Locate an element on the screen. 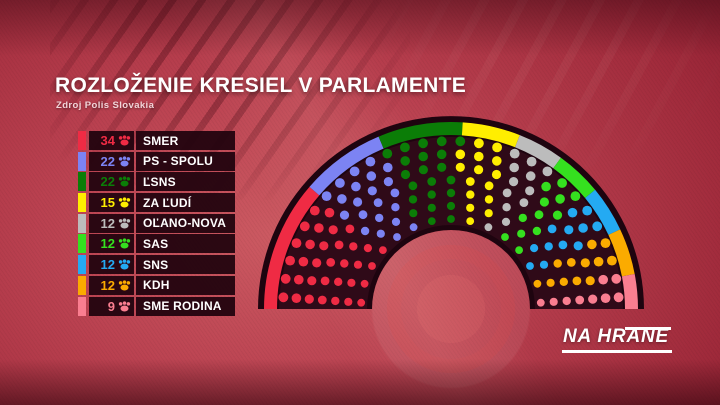 The image size is (720, 405). na-hrane-logo: NA HRANE is located at coordinates (617, 339).